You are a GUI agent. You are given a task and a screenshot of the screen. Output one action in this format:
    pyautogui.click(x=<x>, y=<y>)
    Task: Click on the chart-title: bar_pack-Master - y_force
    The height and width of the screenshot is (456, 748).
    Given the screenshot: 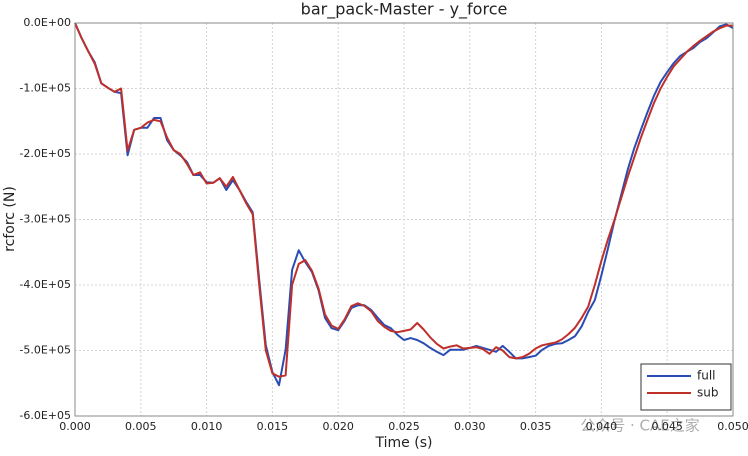 What is the action you would take?
    pyautogui.click(x=404, y=10)
    